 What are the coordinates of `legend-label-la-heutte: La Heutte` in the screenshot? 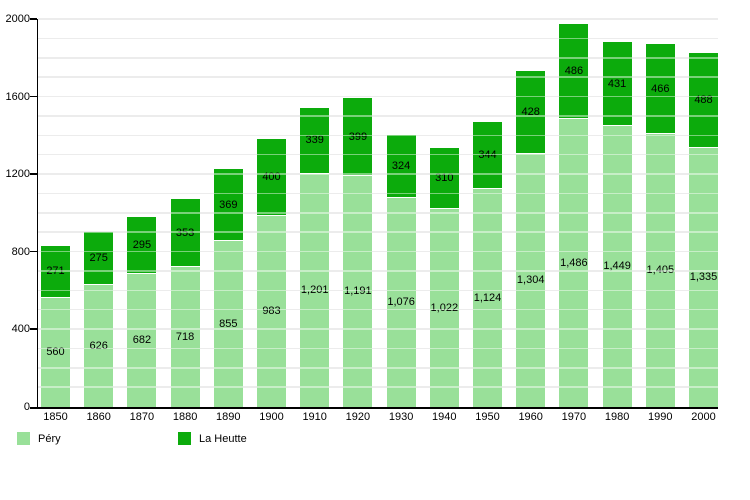 It's located at (223, 438).